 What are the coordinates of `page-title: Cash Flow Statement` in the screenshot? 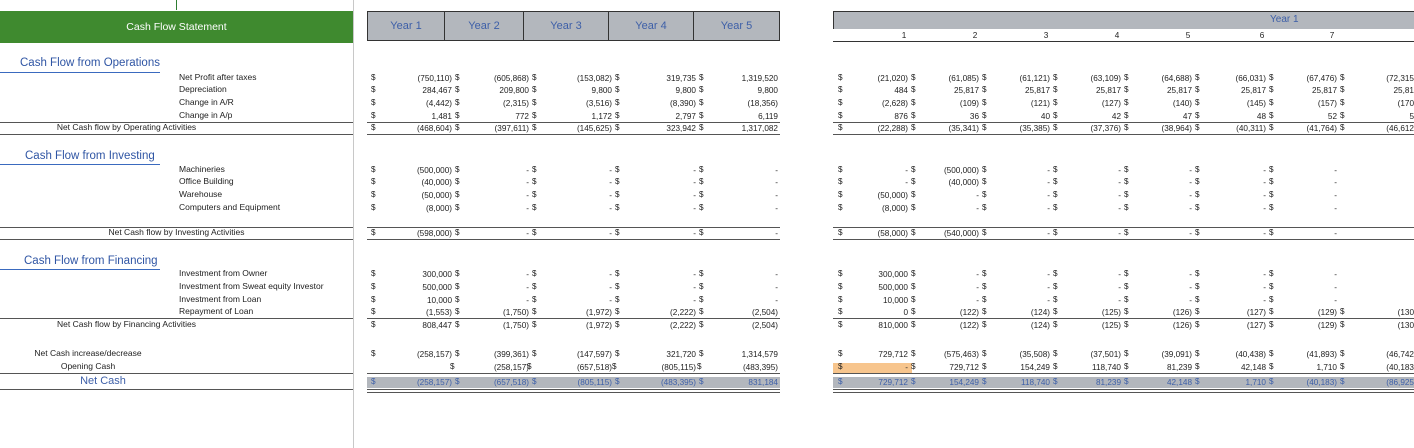 It's located at (176, 27).